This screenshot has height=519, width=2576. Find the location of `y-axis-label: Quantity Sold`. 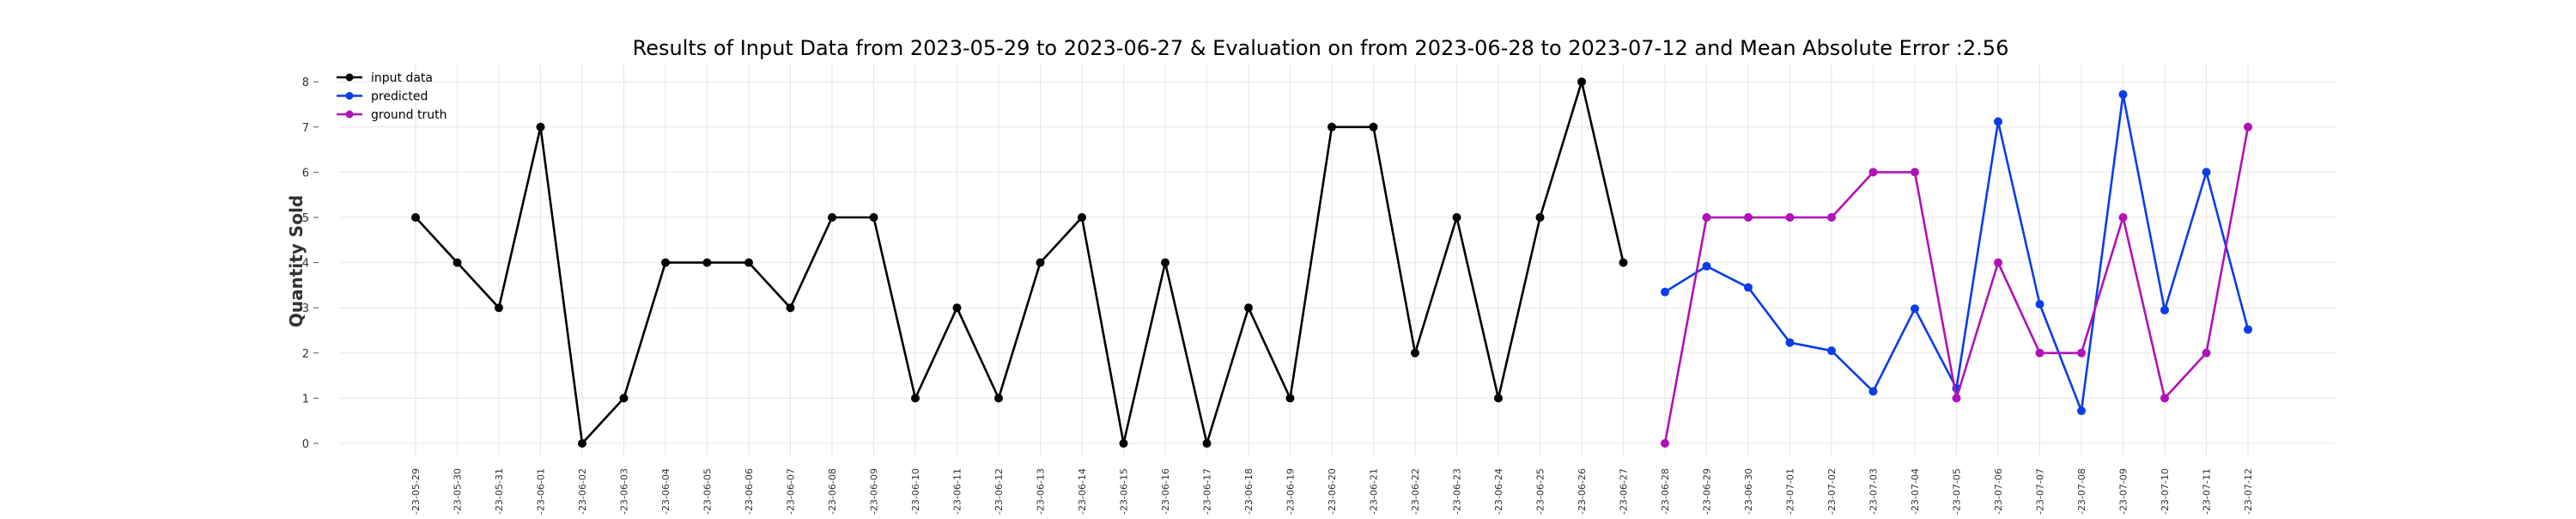

y-axis-label: Quantity Sold is located at coordinates (296, 261).